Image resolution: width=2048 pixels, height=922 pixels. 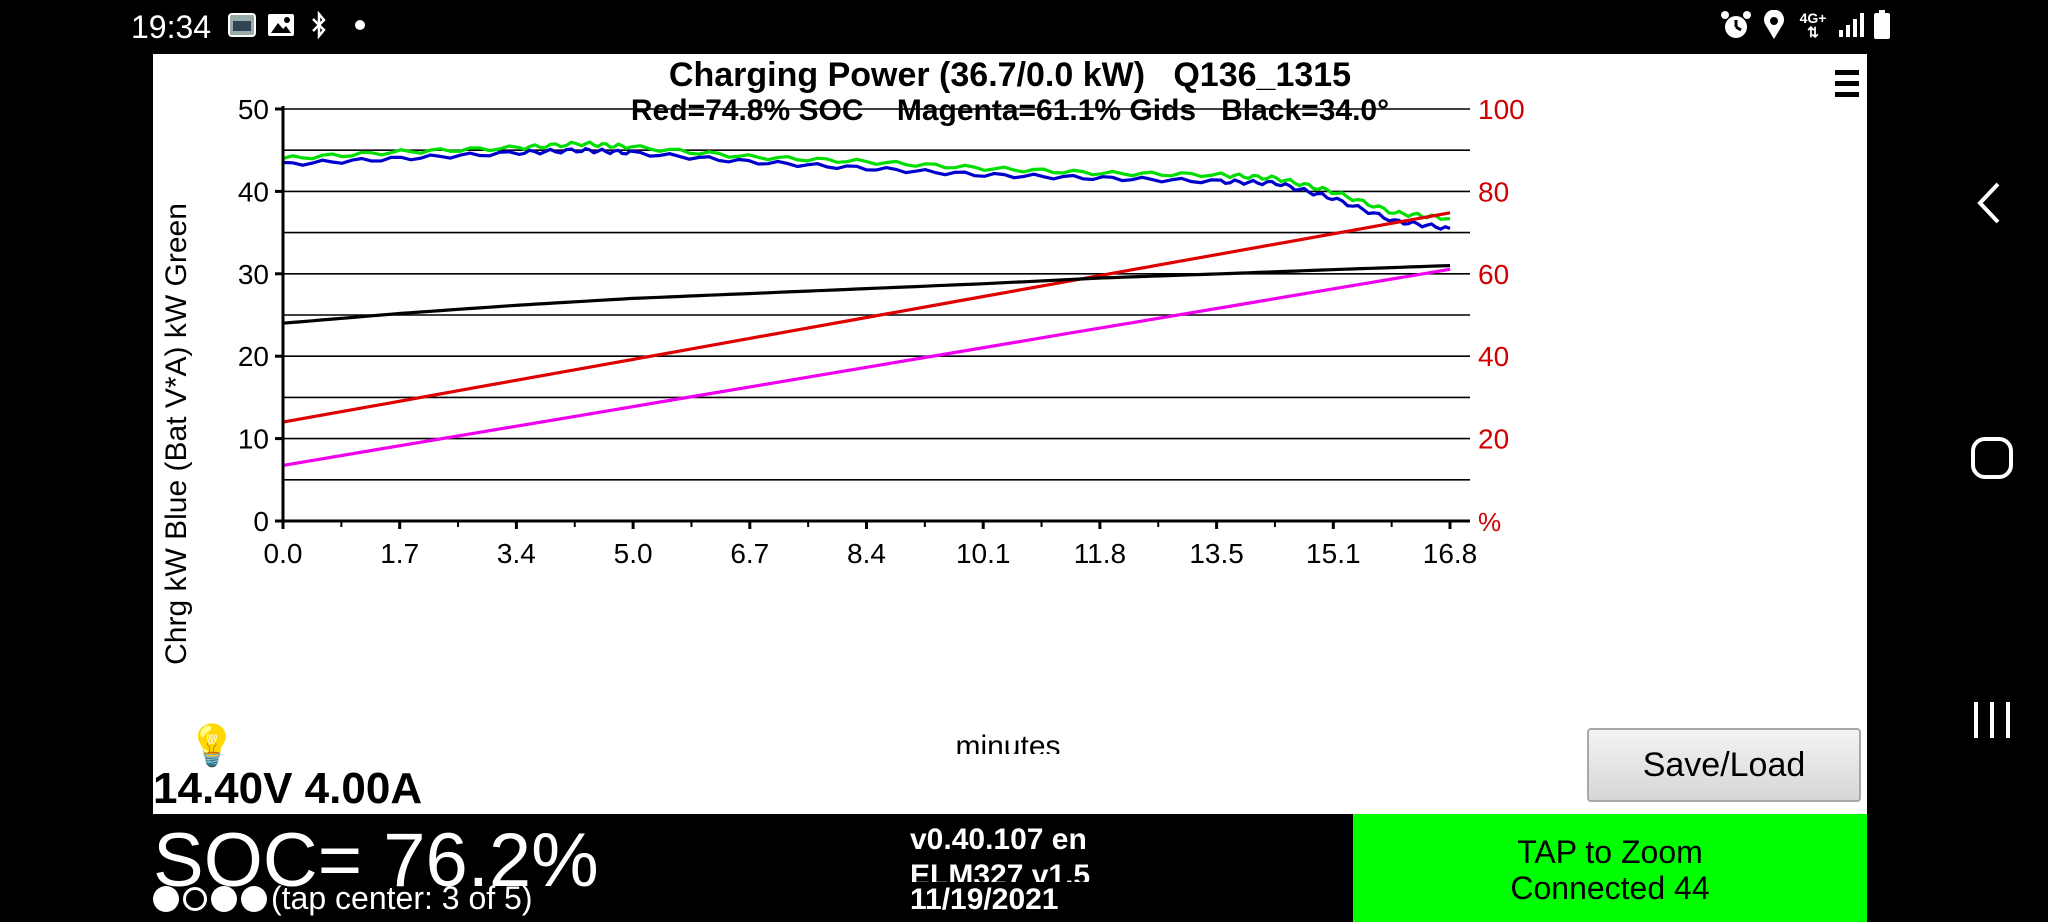 What do you see at coordinates (1813, 18) in the screenshot?
I see `network-label: 4G+` at bounding box center [1813, 18].